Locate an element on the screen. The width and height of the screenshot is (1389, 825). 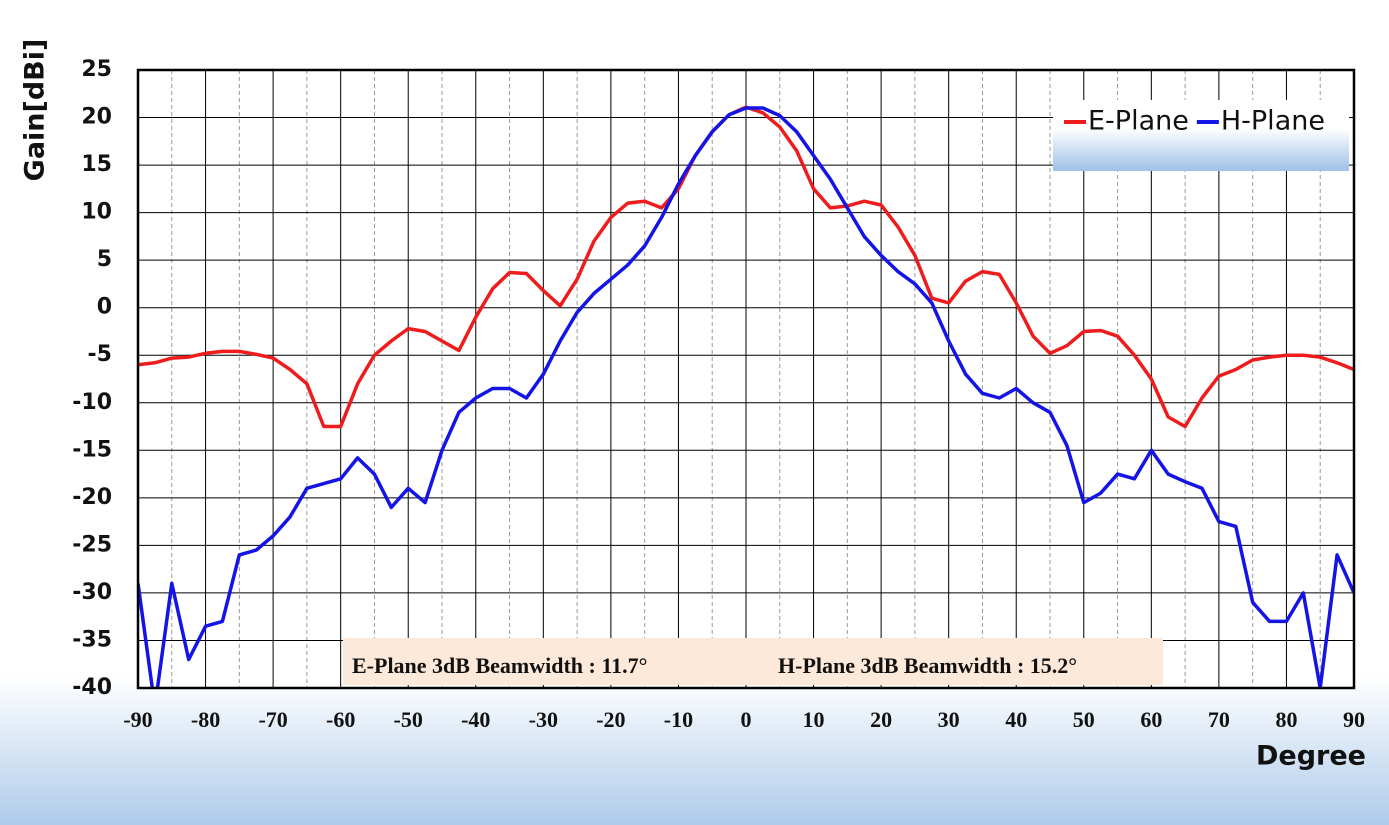
y-tick-label: -15 is located at coordinates (92, 449).